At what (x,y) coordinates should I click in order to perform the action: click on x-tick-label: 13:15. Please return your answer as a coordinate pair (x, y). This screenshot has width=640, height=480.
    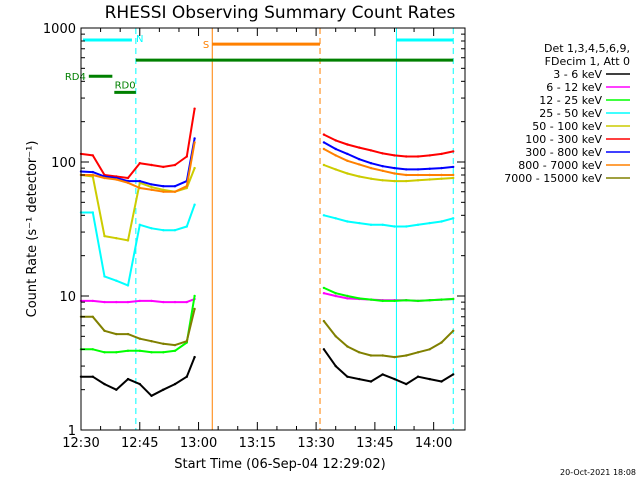
    Looking at the image, I should click on (257, 443).